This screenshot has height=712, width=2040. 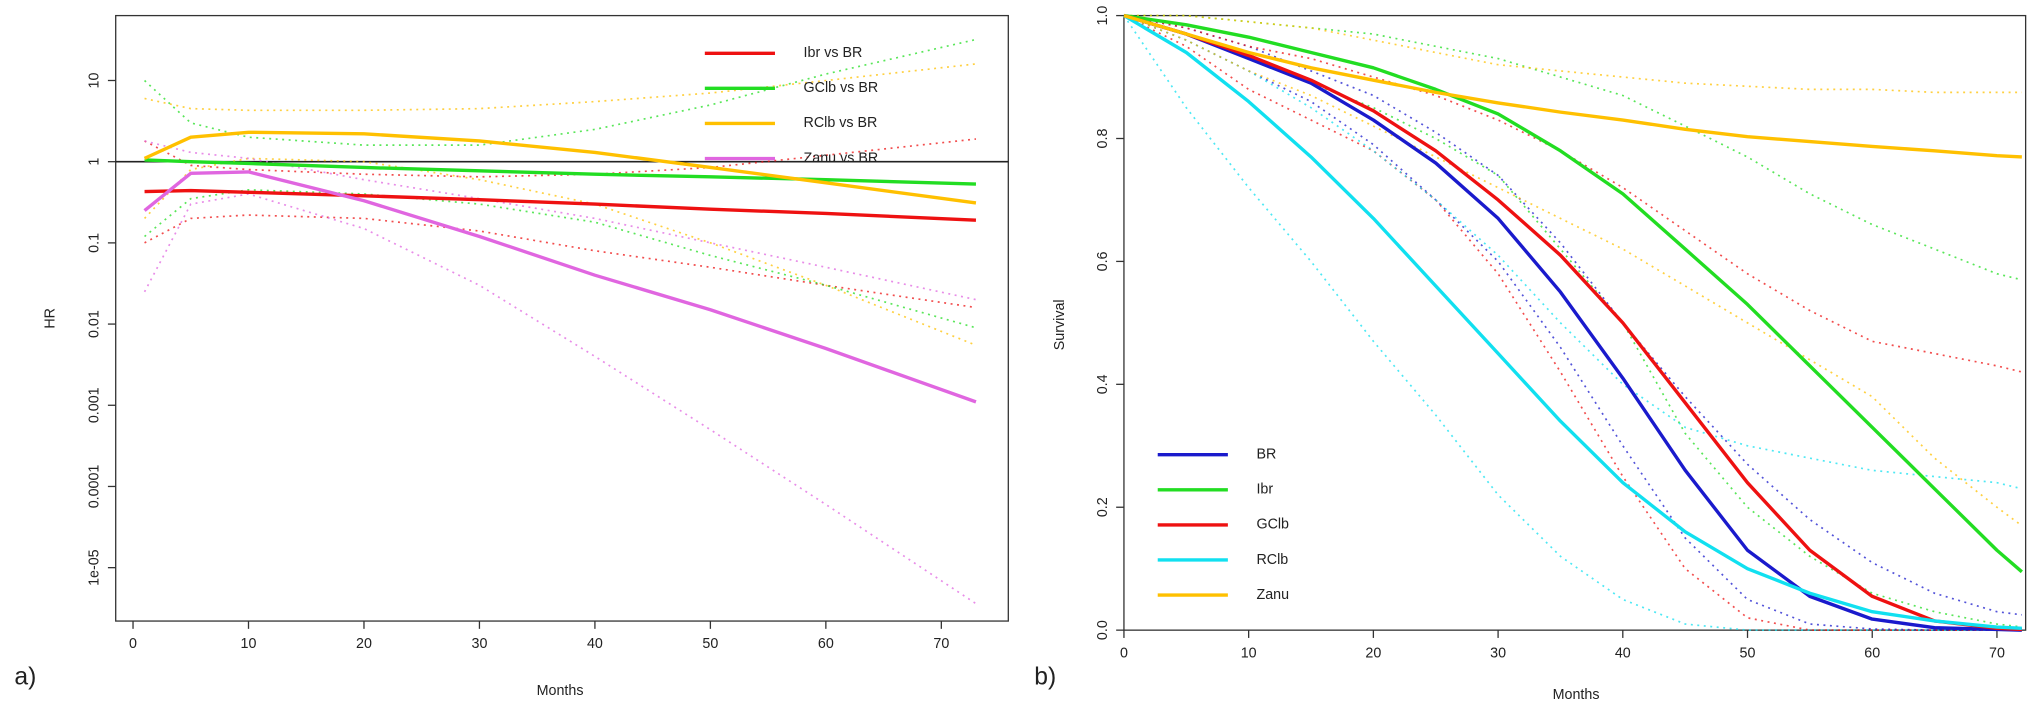 I want to click on y-tick-label: 1, so click(x=95, y=162).